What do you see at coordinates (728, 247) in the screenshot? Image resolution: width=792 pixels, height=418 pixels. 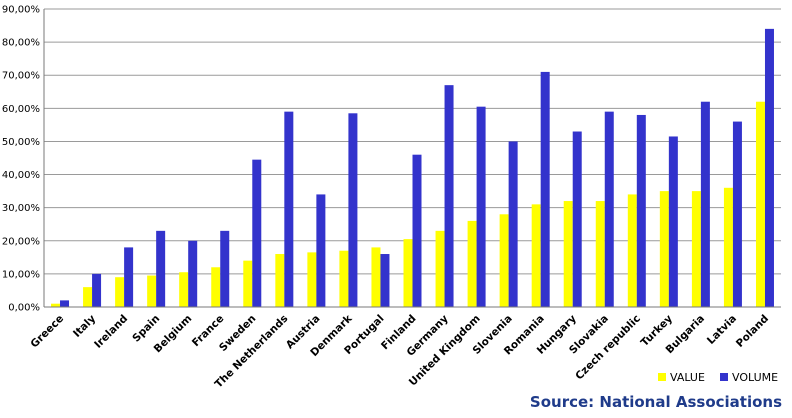 I see `bar-value-latvia` at bounding box center [728, 247].